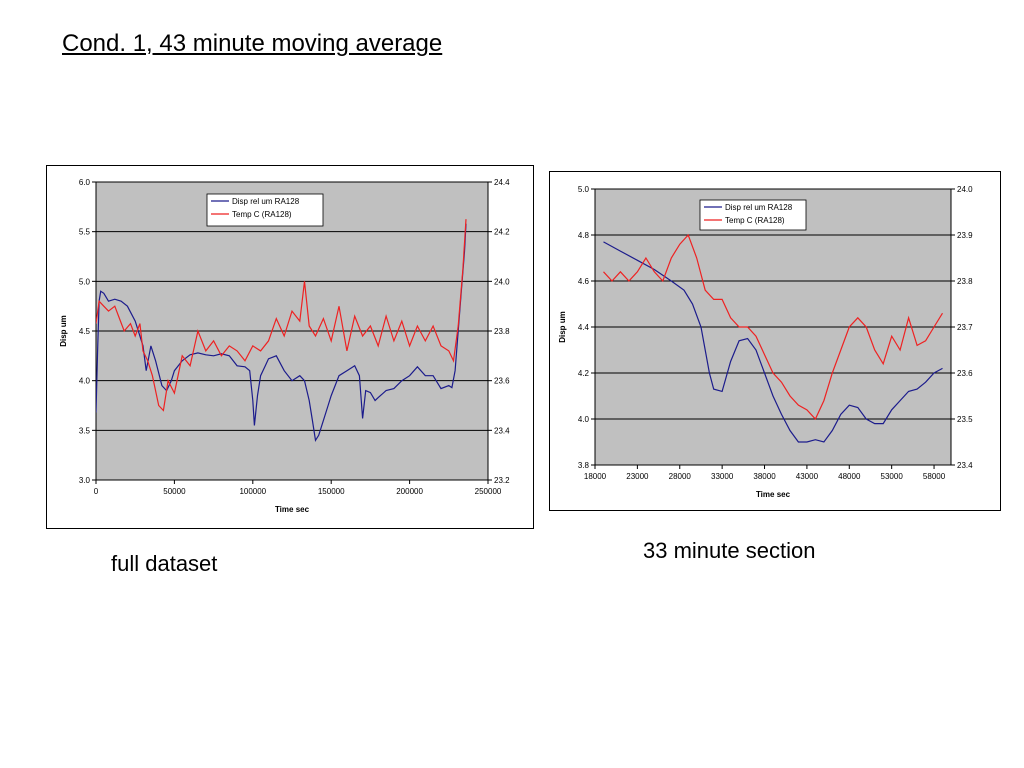  I want to click on left-tick-label: 6.0, so click(85, 182).